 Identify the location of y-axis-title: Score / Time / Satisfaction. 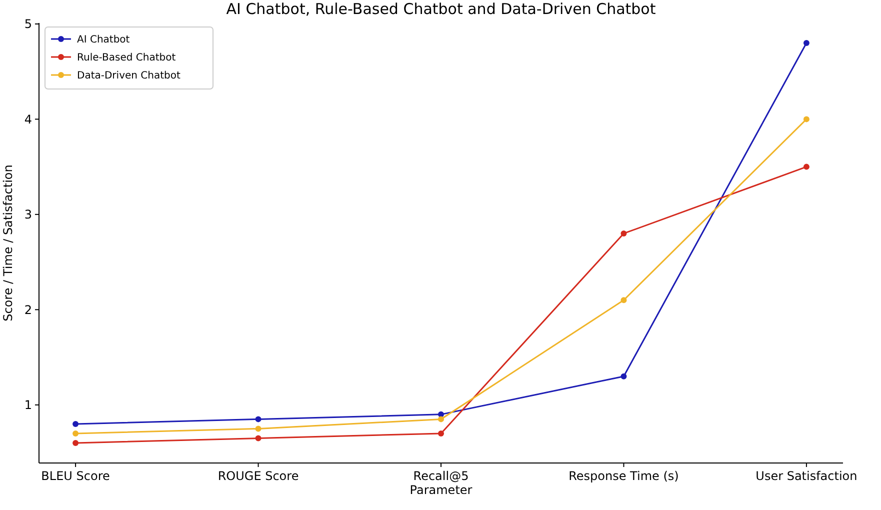
(8, 243).